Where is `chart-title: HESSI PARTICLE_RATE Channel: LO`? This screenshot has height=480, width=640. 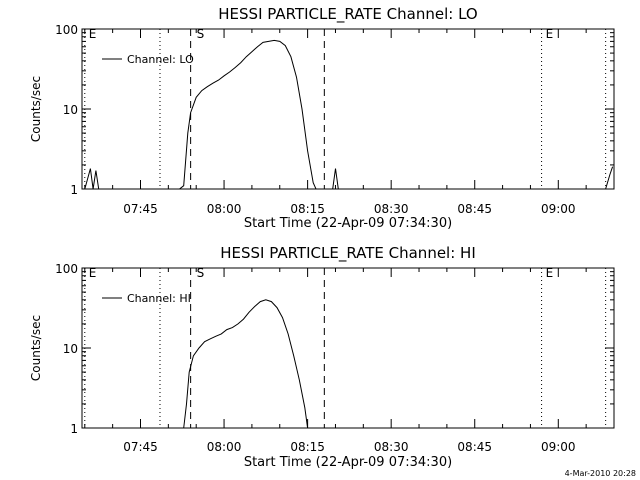 chart-title: HESSI PARTICLE_RATE Channel: LO is located at coordinates (347, 14).